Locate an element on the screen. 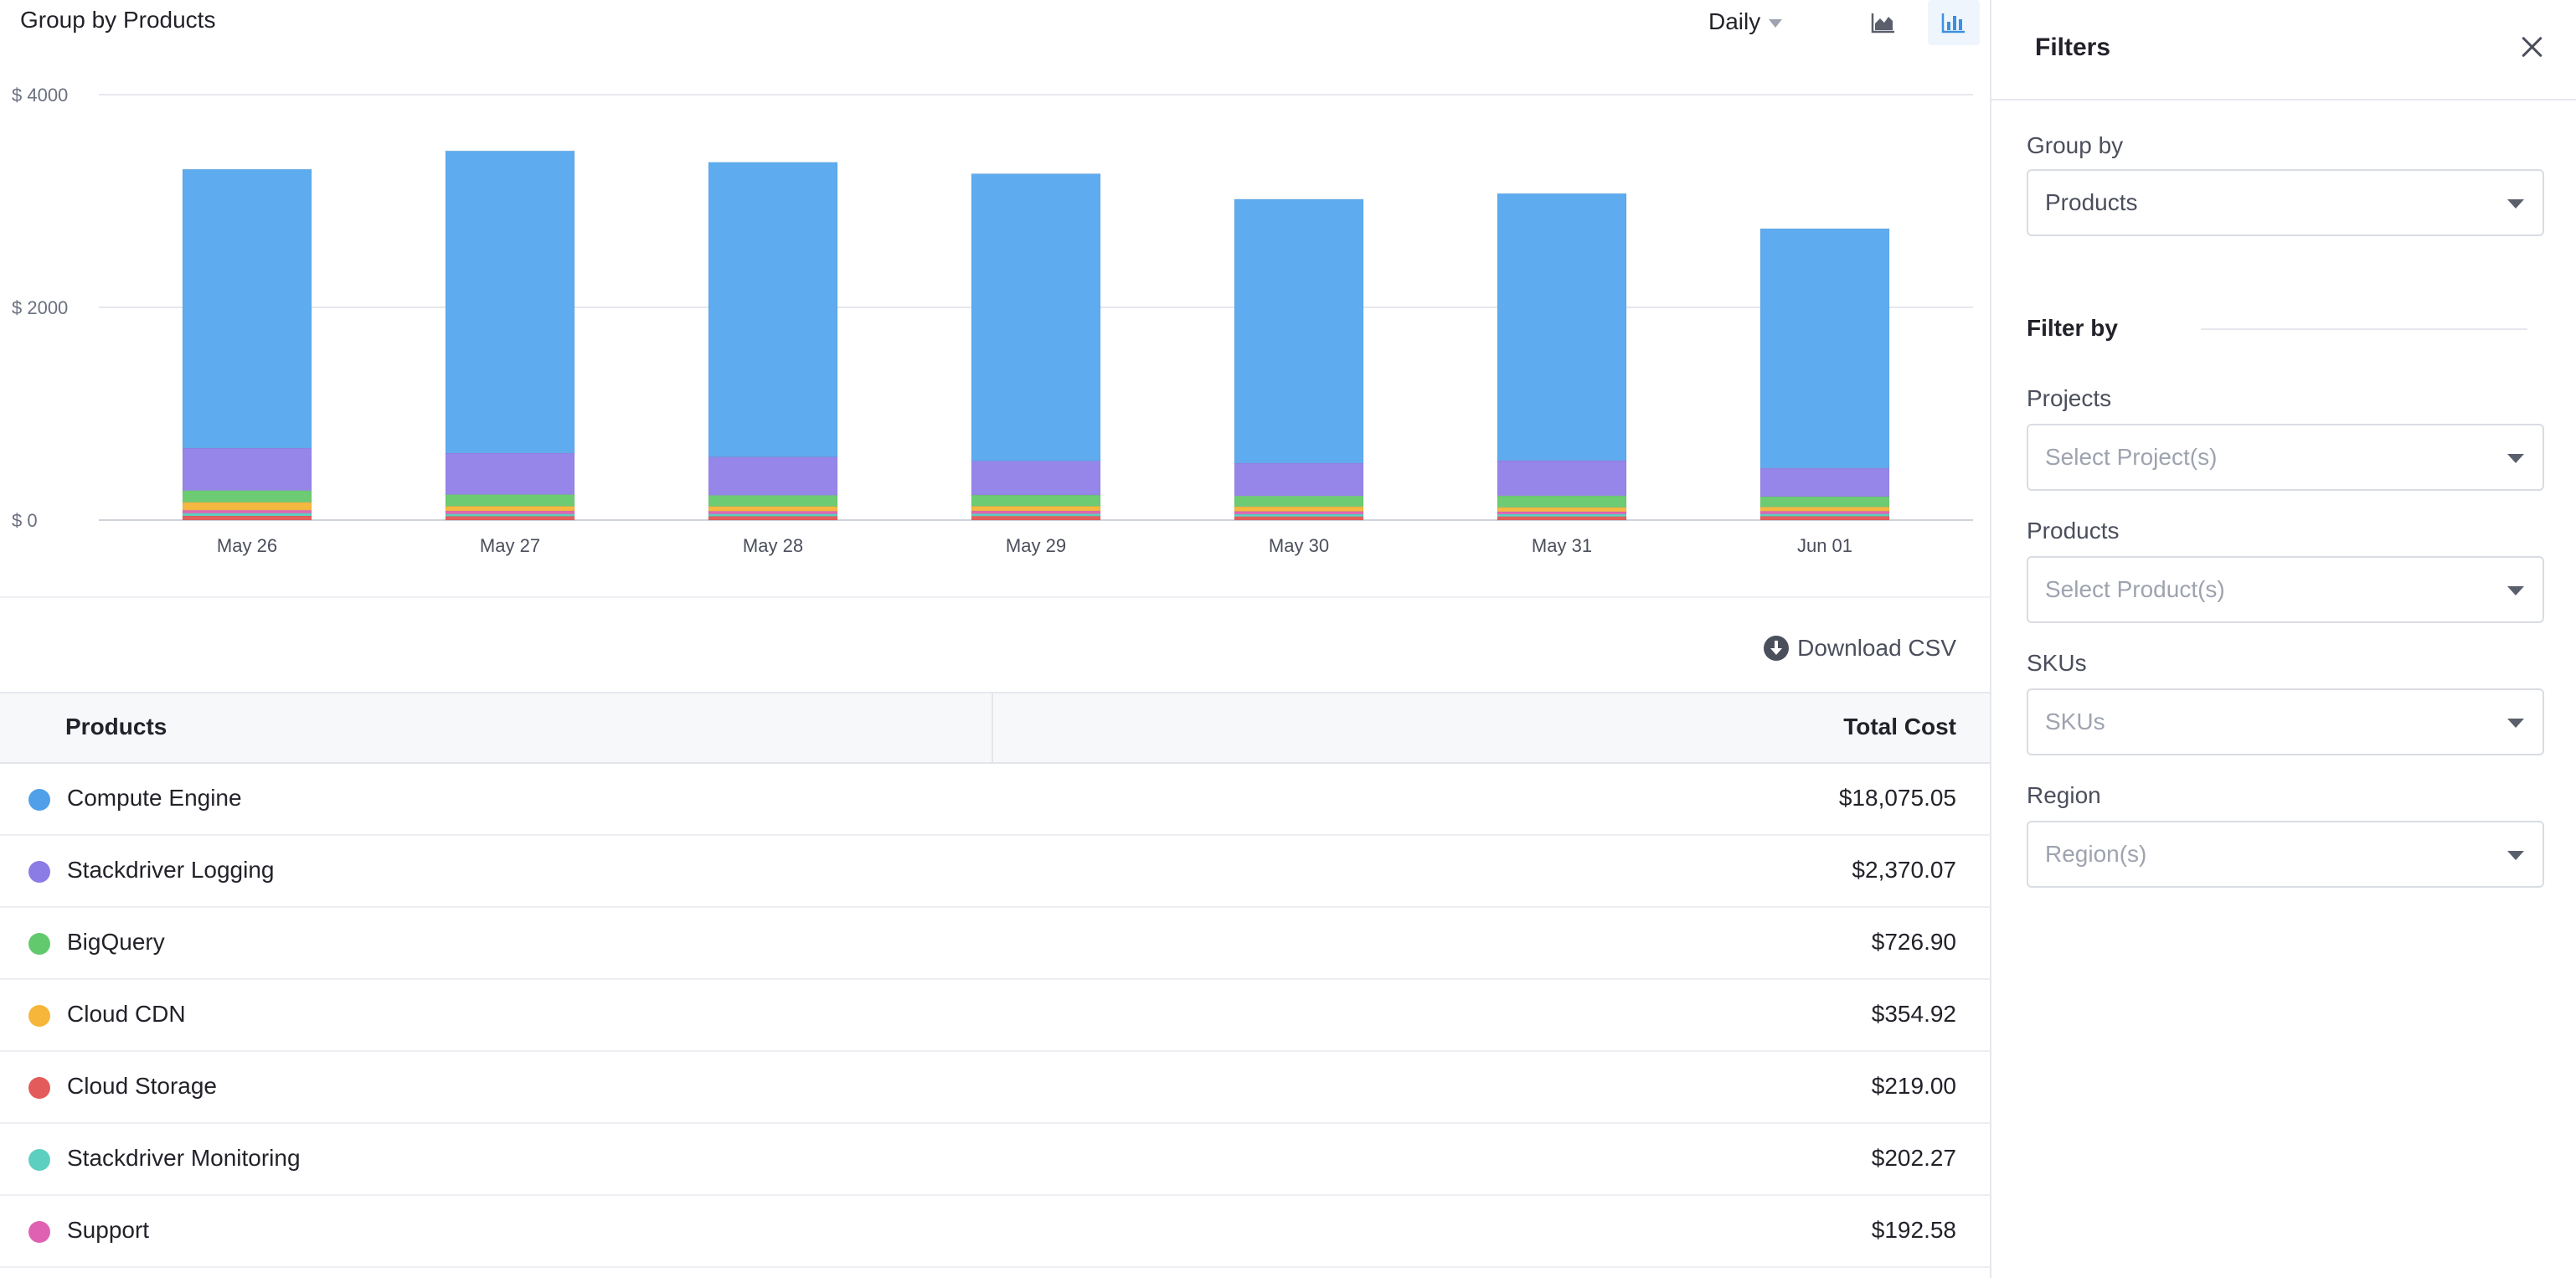 The height and width of the screenshot is (1278, 2576). x-tick-label: May 26 is located at coordinates (247, 545).